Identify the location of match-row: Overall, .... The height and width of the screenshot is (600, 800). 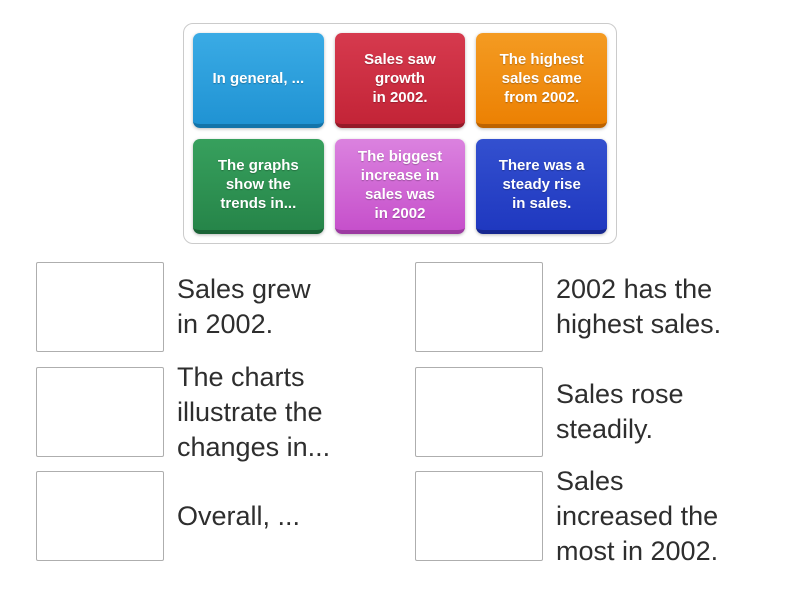
(221, 516).